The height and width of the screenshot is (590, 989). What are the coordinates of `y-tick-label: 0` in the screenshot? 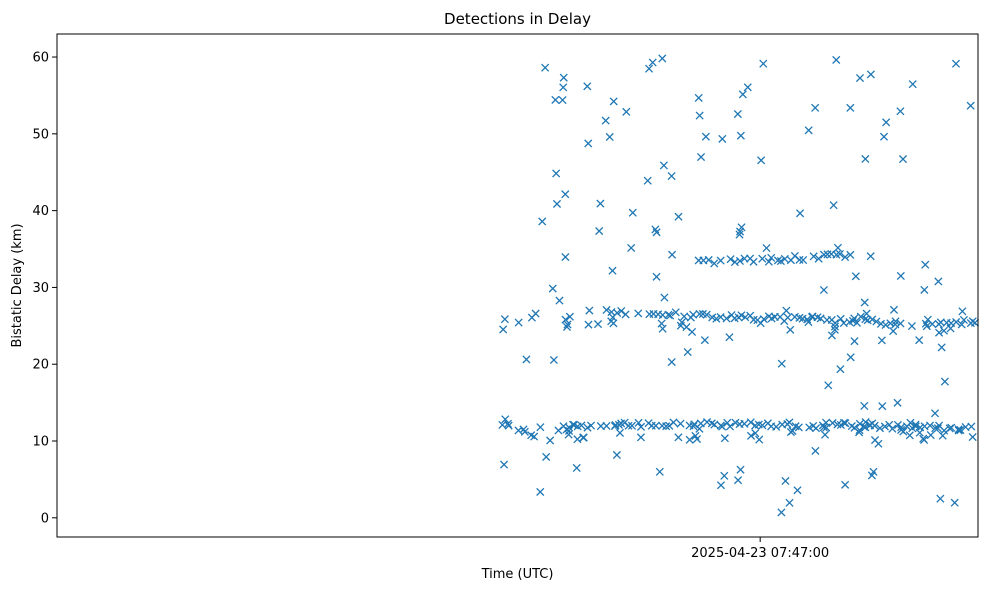 It's located at (45, 518).